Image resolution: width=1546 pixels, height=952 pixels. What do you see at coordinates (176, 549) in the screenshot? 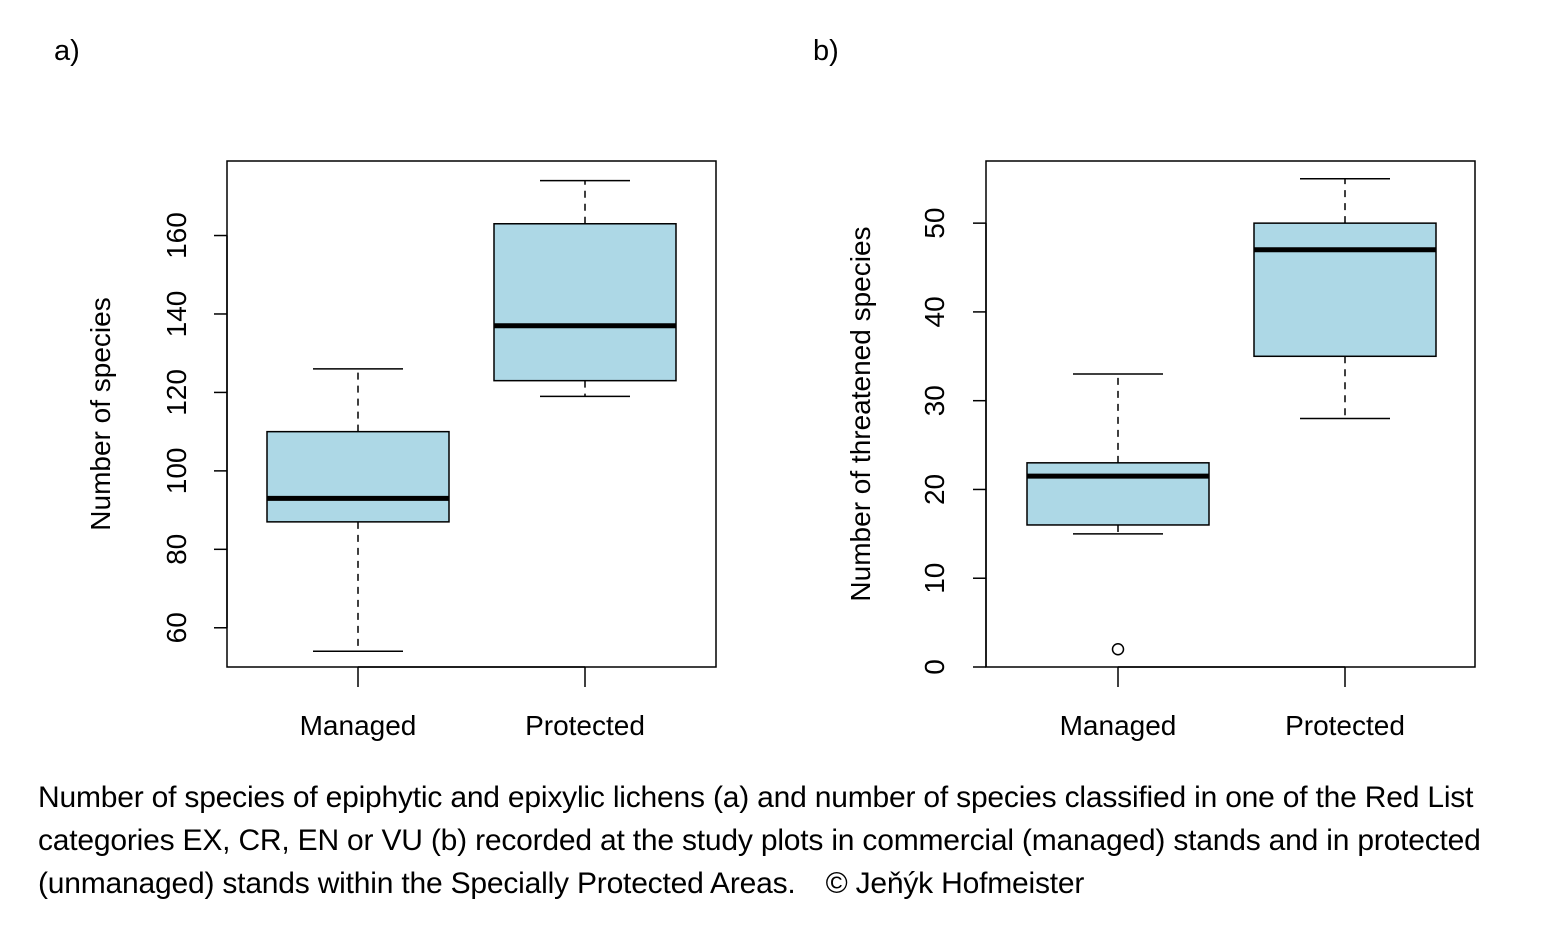
I see `y-tick-label: 80` at bounding box center [176, 549].